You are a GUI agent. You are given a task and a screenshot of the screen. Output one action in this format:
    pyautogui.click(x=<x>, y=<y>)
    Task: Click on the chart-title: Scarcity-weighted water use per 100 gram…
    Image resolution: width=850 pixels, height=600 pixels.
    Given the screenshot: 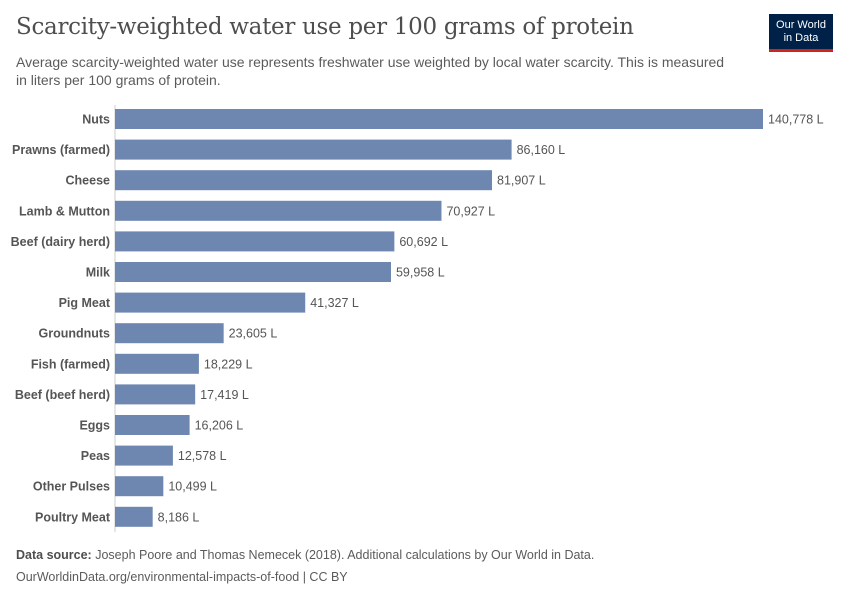 What is the action you would take?
    pyautogui.click(x=325, y=27)
    